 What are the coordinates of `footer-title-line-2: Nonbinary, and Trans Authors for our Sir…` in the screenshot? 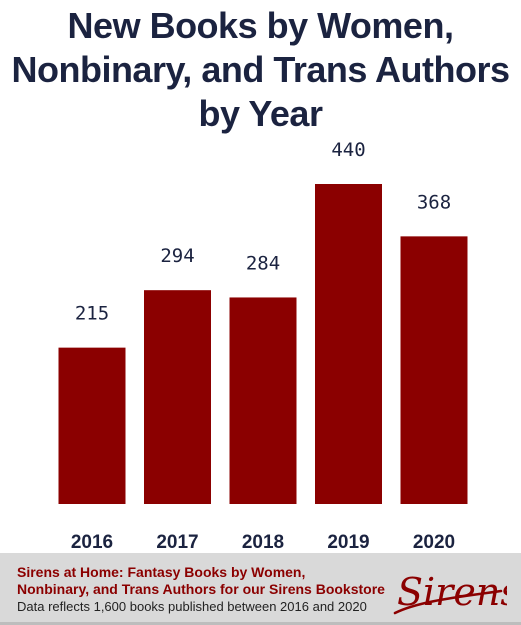 It's located at (201, 589).